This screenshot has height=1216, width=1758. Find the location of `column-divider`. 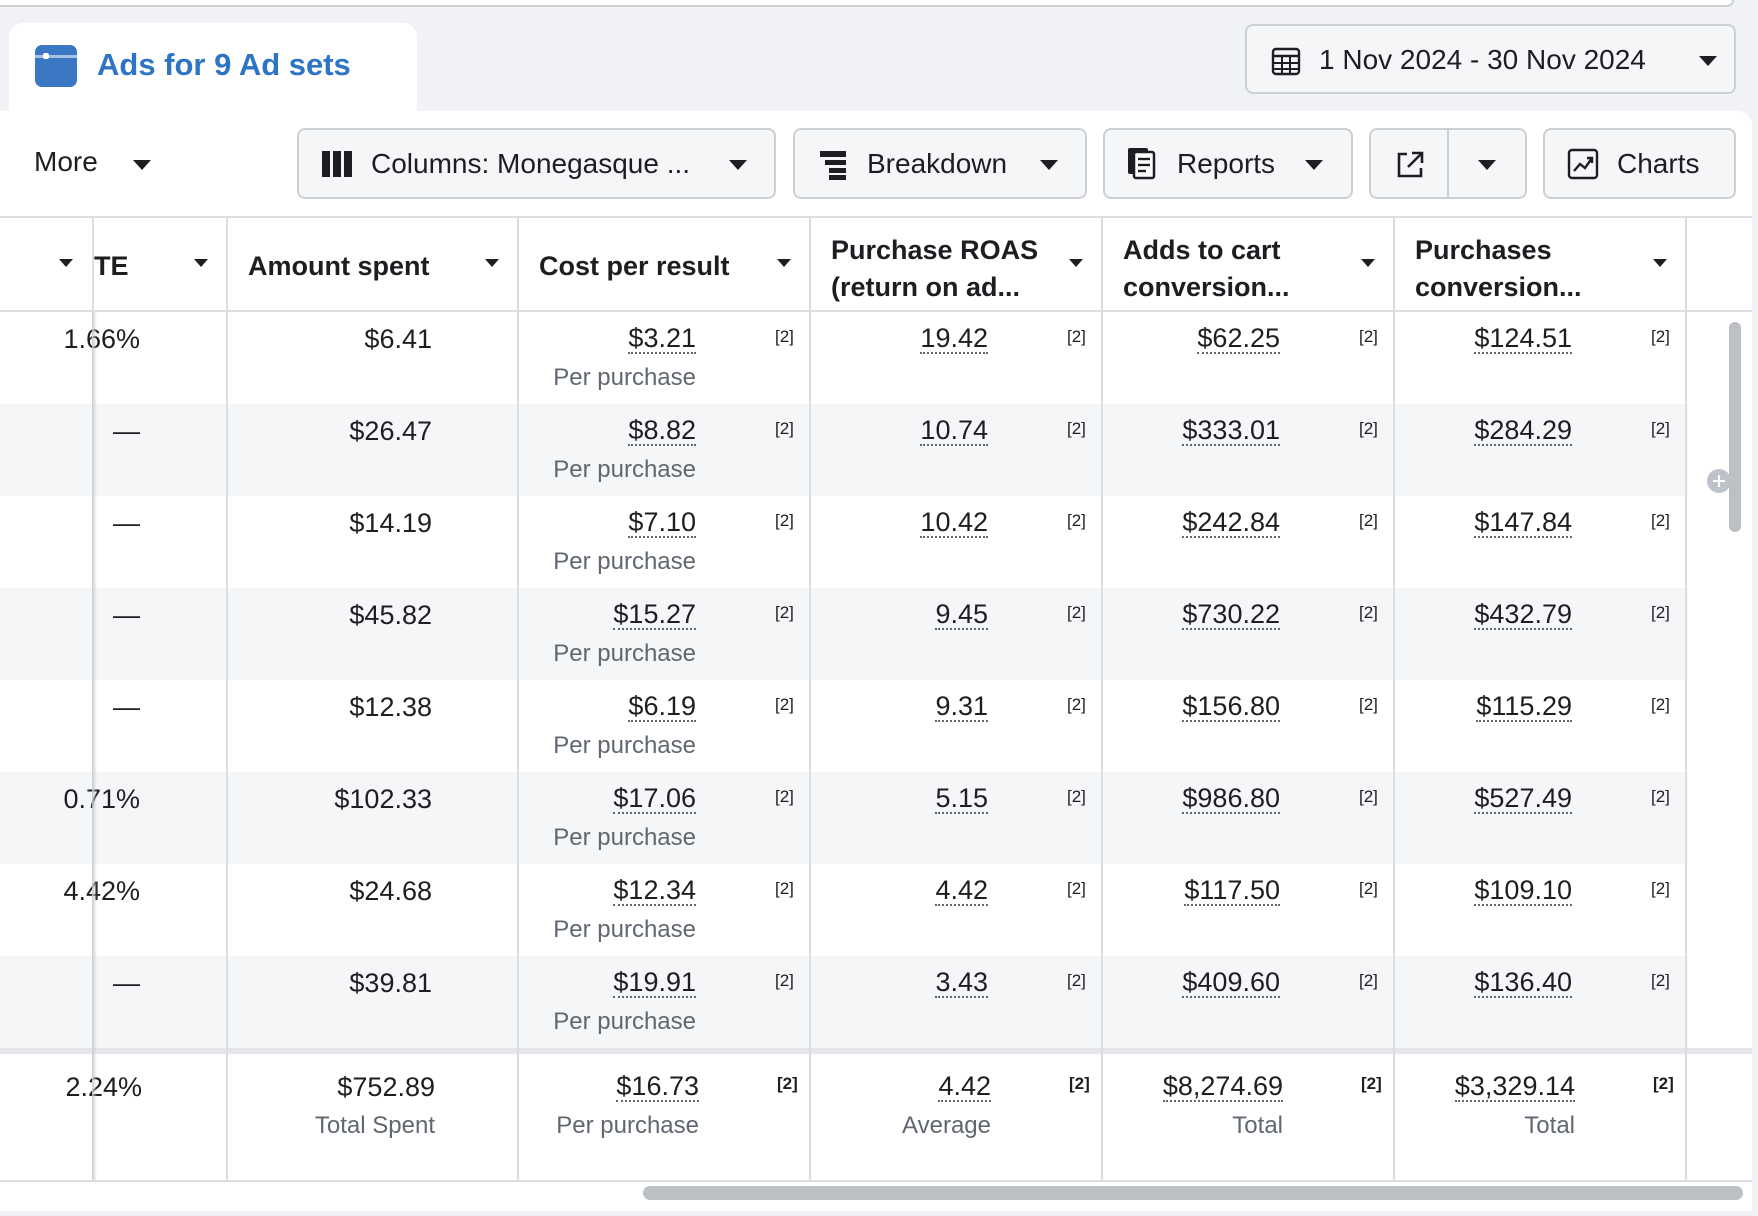

column-divider is located at coordinates (1686, 746).